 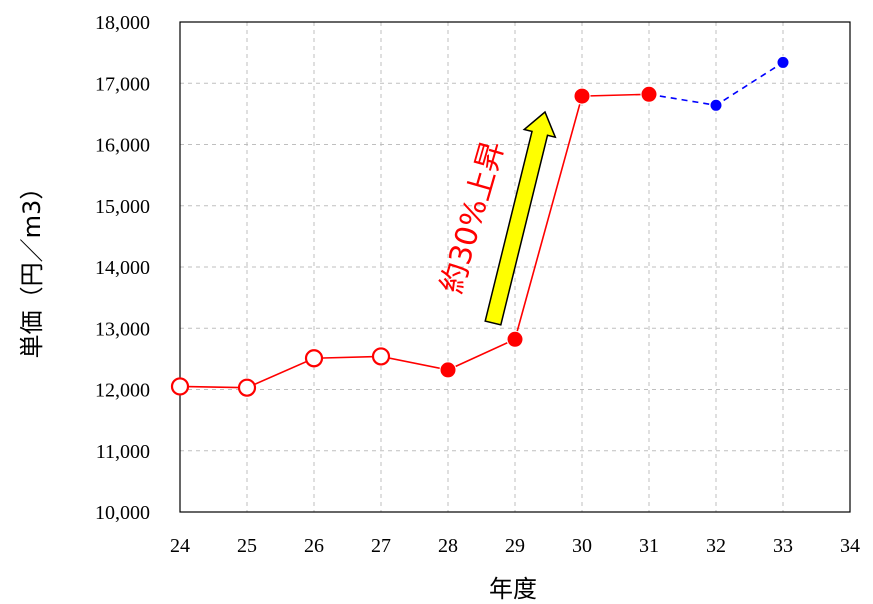 I want to click on x-tick-label: 29, so click(x=515, y=546).